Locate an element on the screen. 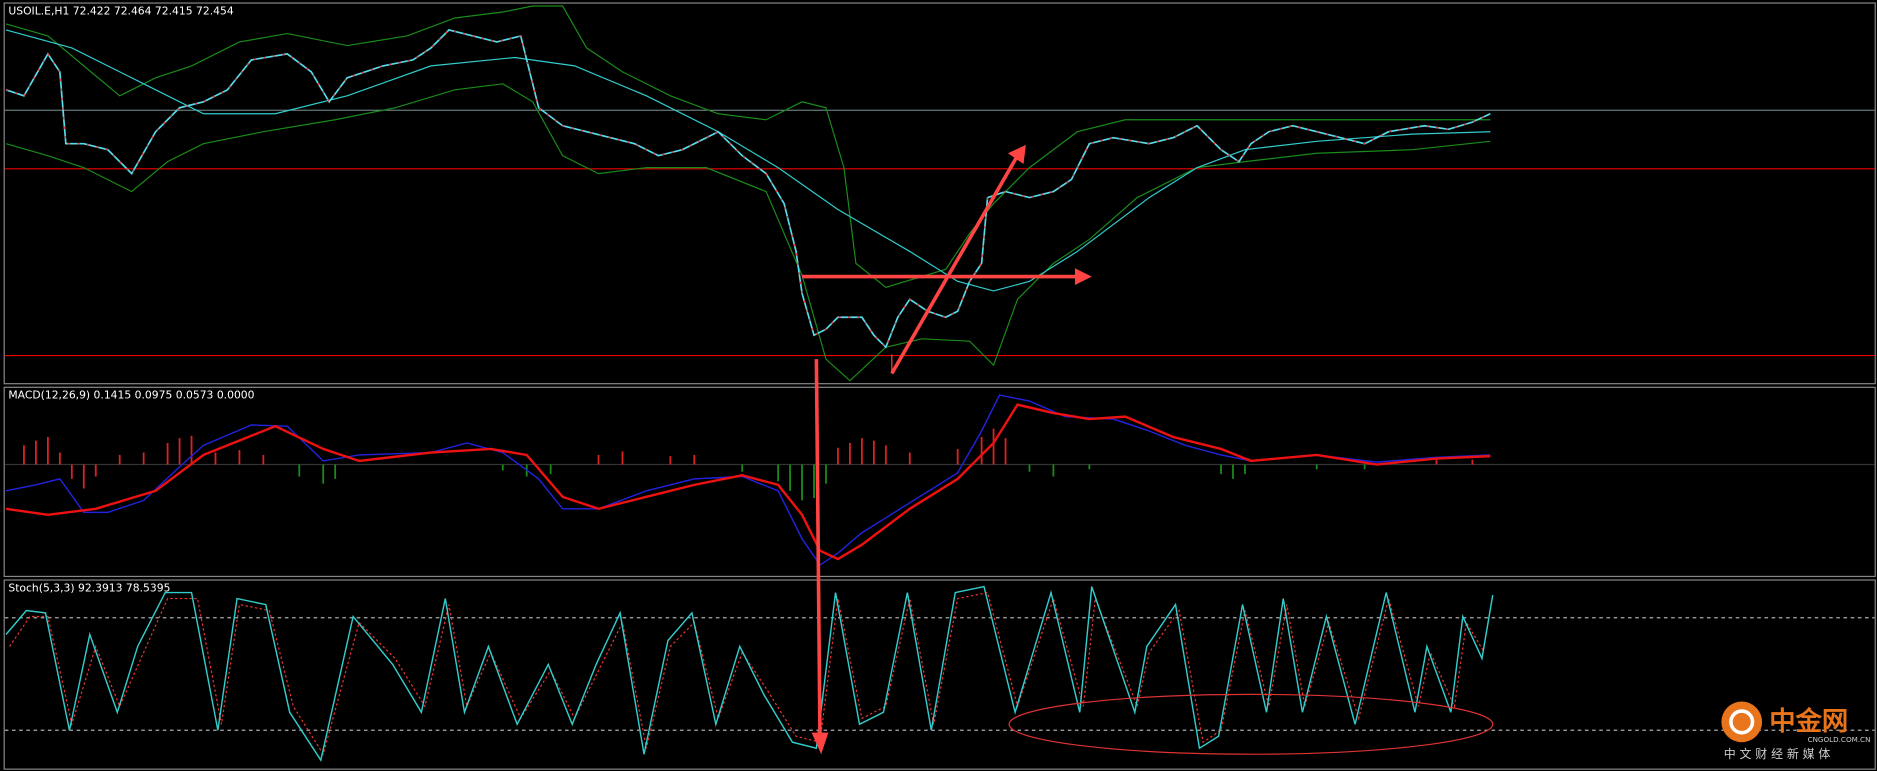  watermark-name: 中金网 is located at coordinates (1808, 721).